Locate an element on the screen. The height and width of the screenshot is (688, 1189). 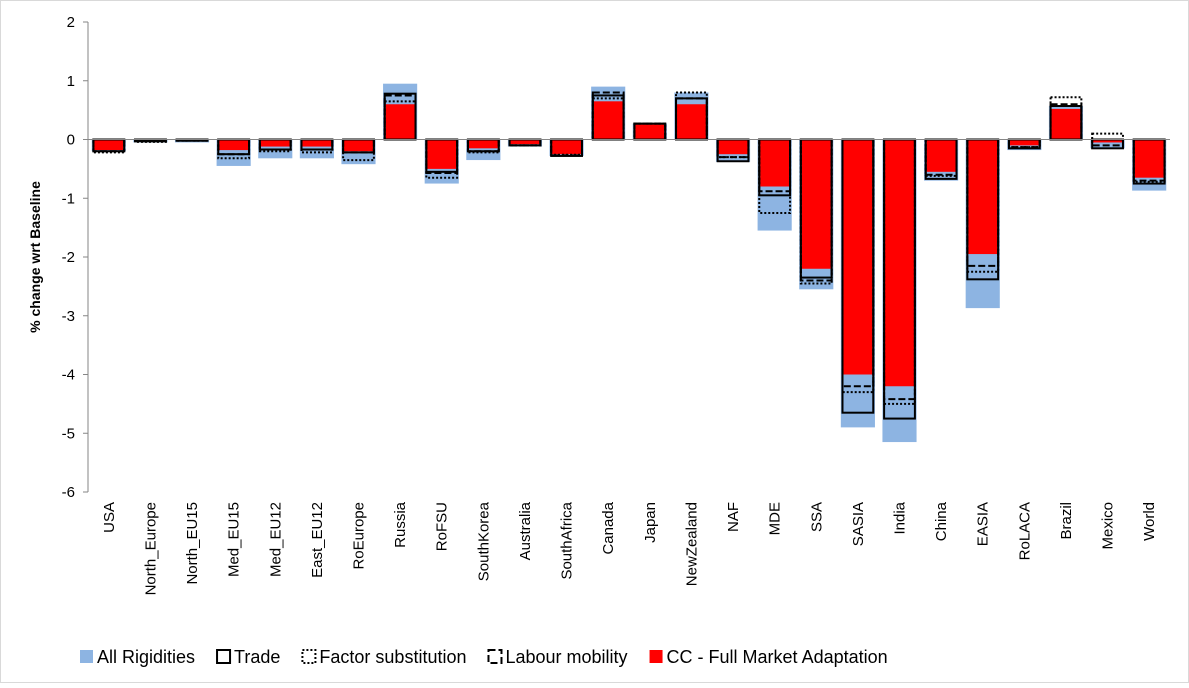
x-tick-label: Russia is located at coordinates (400, 524).